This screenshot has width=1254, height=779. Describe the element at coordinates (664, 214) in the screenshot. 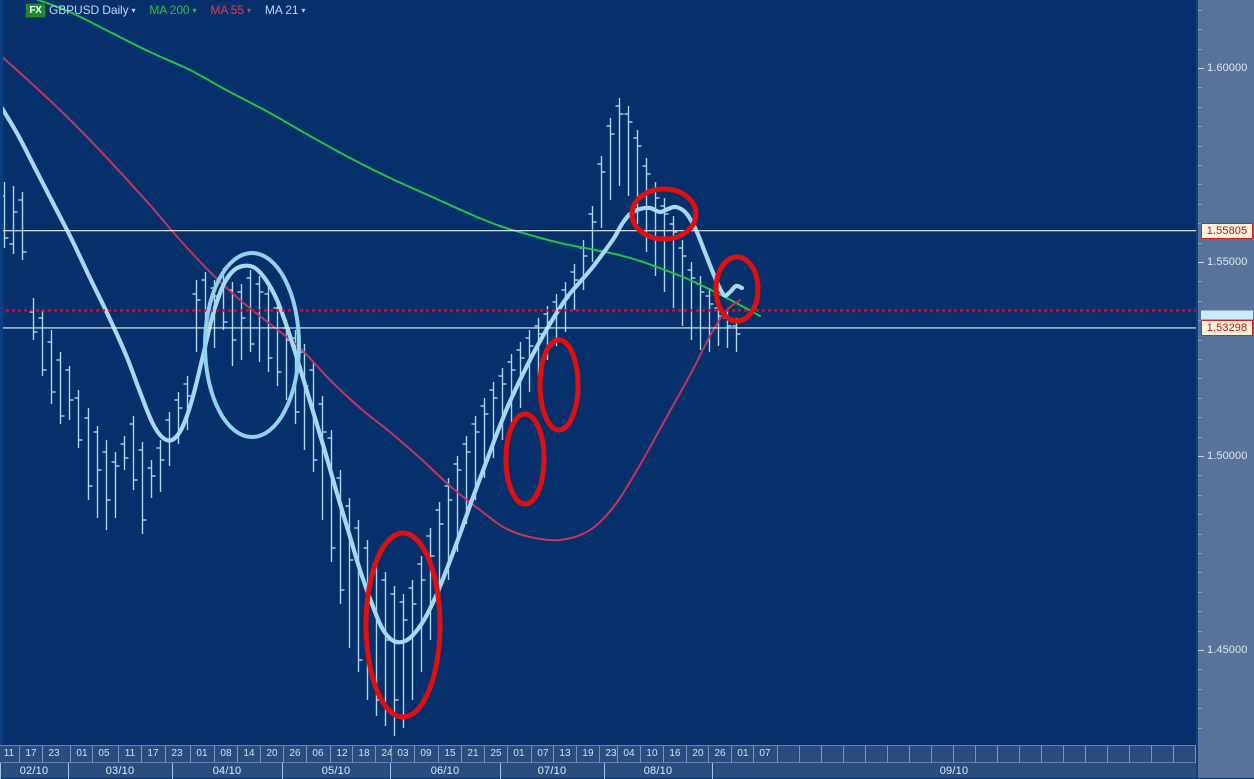

I see `annotation-top-rollover` at that location.